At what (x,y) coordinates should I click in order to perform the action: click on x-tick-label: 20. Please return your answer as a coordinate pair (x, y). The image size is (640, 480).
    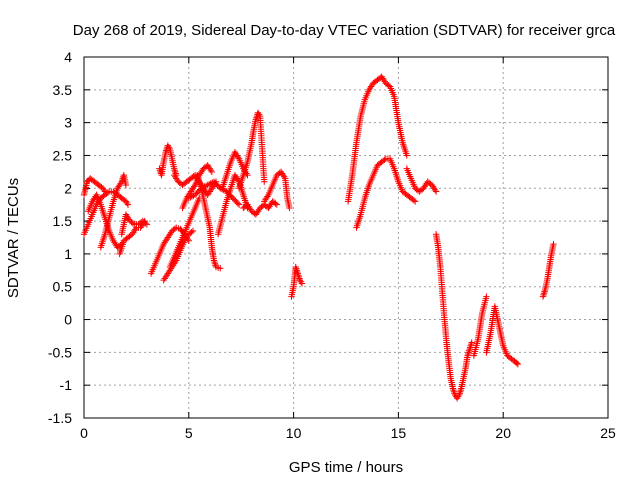
    Looking at the image, I should click on (503, 433).